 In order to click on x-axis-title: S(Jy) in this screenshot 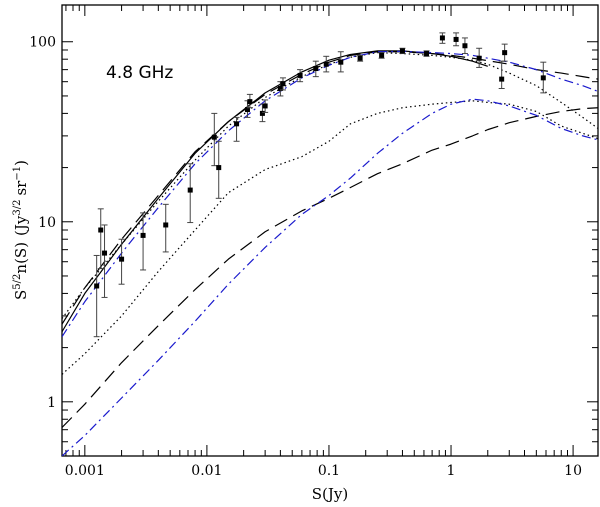, I will do `click(330, 494)`.